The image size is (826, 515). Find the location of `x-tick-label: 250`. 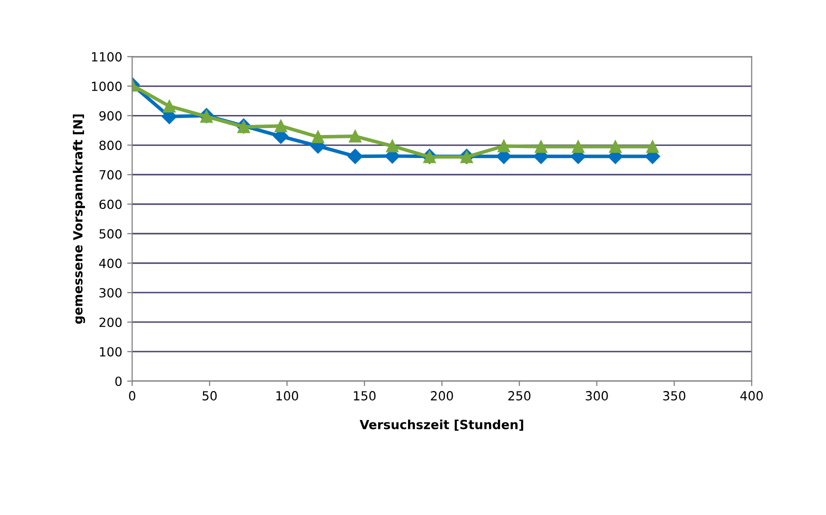

x-tick-label: 250 is located at coordinates (519, 395).